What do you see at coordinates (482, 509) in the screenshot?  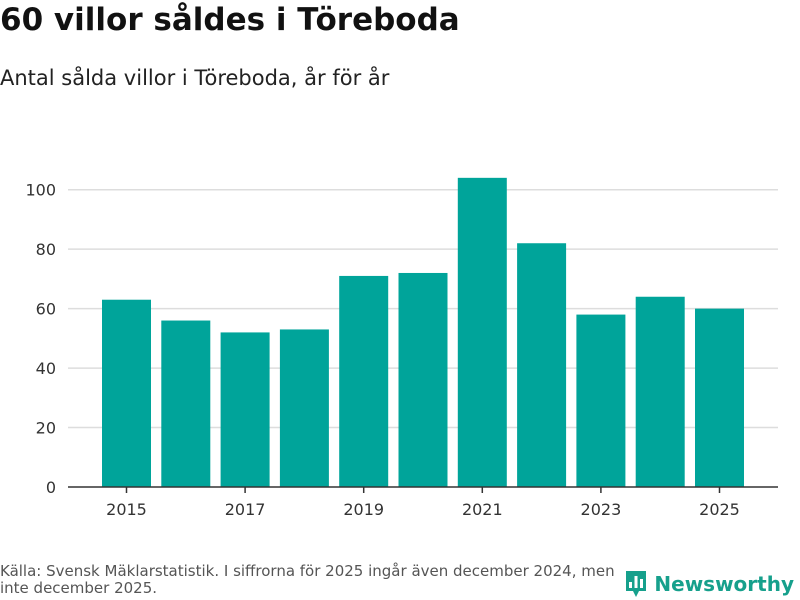 I see `x-tick-label: 2021` at bounding box center [482, 509].